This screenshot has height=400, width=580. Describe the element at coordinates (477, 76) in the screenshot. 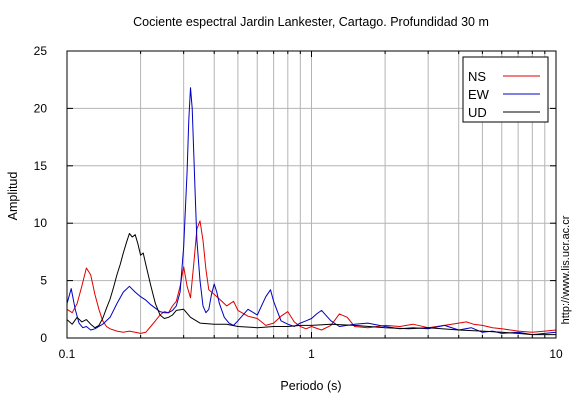

I see `legend-label-ns: NS` at that location.